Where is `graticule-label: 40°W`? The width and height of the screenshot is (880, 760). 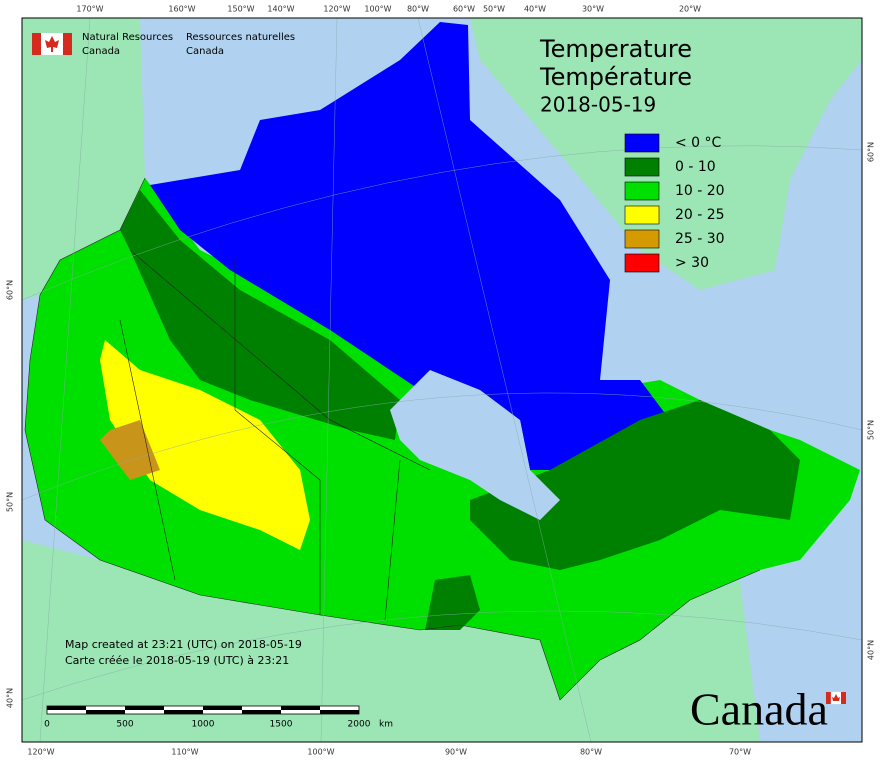 graticule-label: 40°W is located at coordinates (535, 9).